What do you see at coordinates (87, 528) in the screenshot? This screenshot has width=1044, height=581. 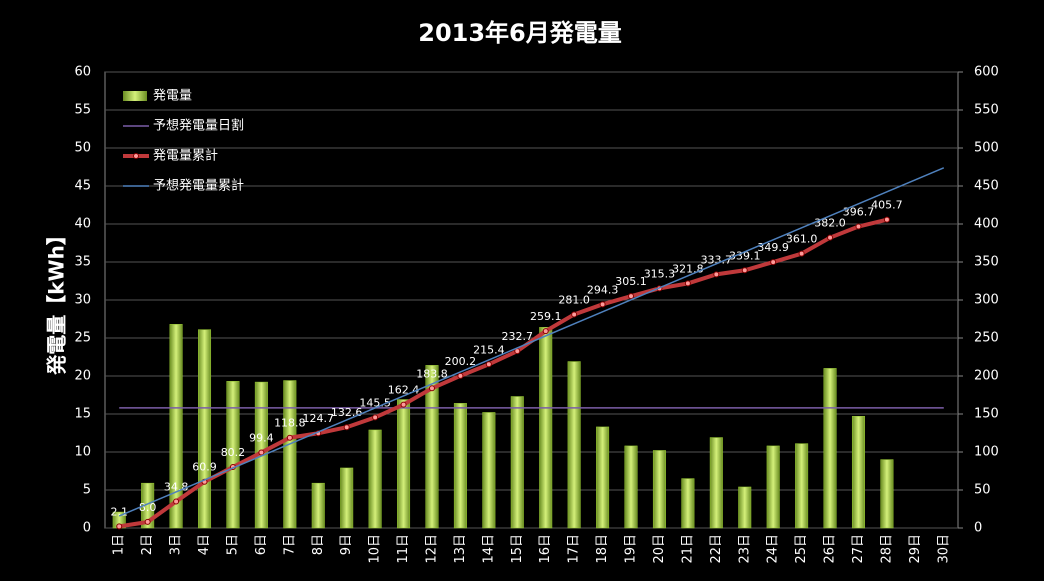 I see `y-tick-label: 0` at bounding box center [87, 528].